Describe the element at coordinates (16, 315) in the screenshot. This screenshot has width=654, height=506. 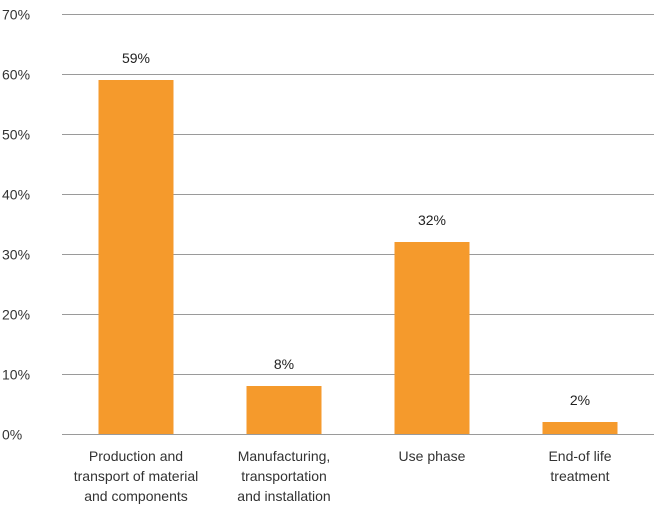
I see `y-tick-label: 20%` at that location.